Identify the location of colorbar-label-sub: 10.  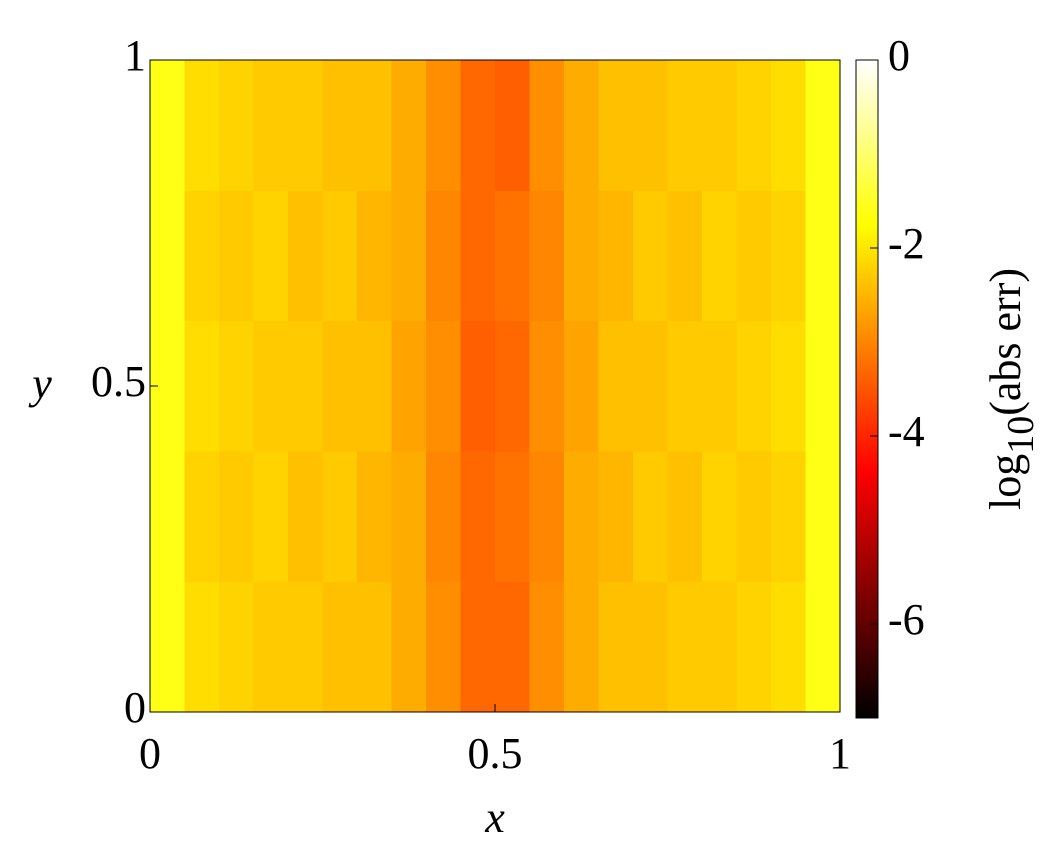
(1020, 435).